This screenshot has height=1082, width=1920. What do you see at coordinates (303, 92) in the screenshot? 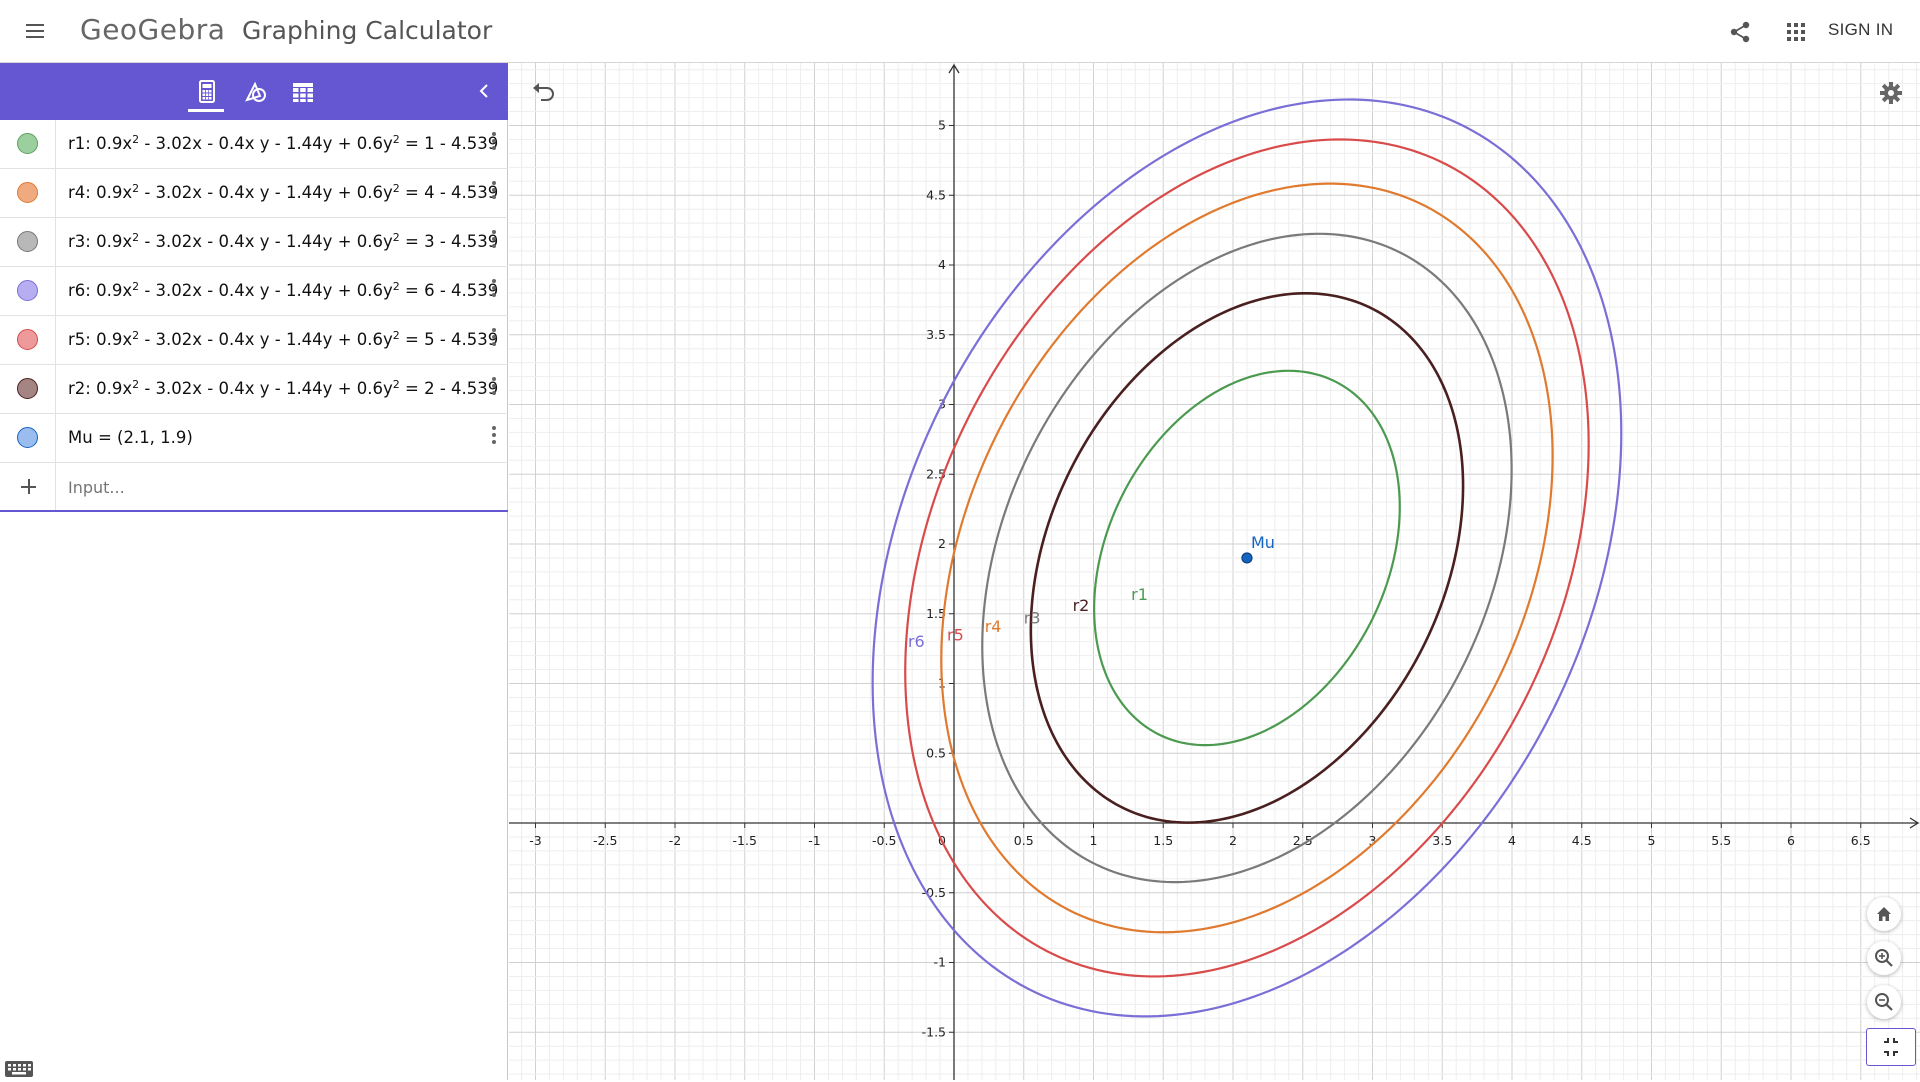
I see `table-icon` at bounding box center [303, 92].